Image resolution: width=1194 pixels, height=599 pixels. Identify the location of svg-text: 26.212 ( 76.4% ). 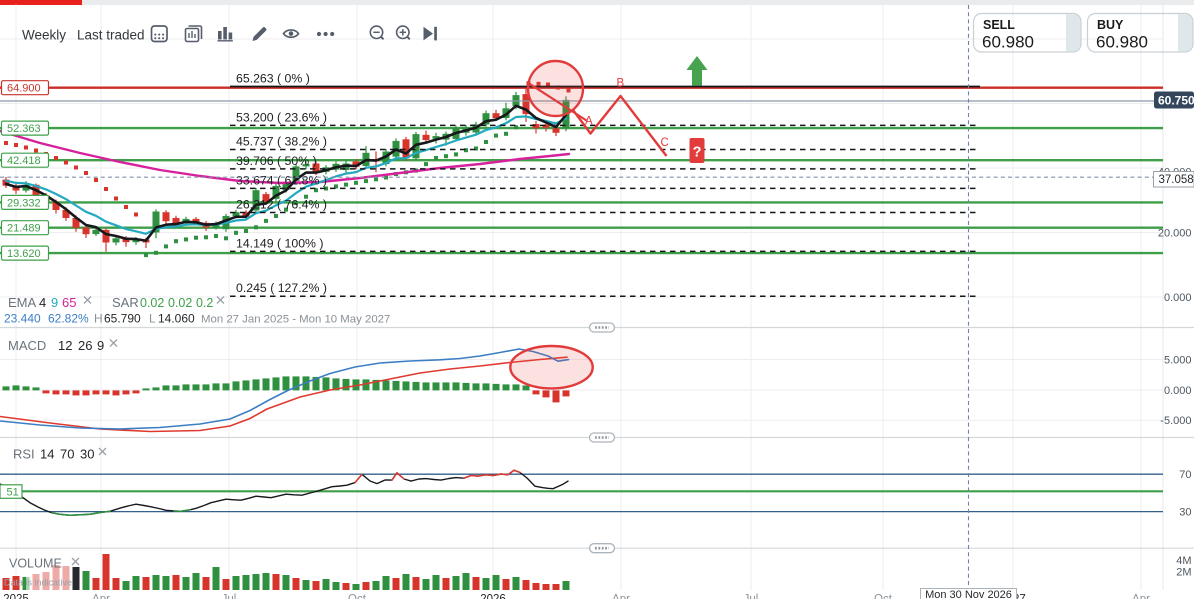
(281, 205).